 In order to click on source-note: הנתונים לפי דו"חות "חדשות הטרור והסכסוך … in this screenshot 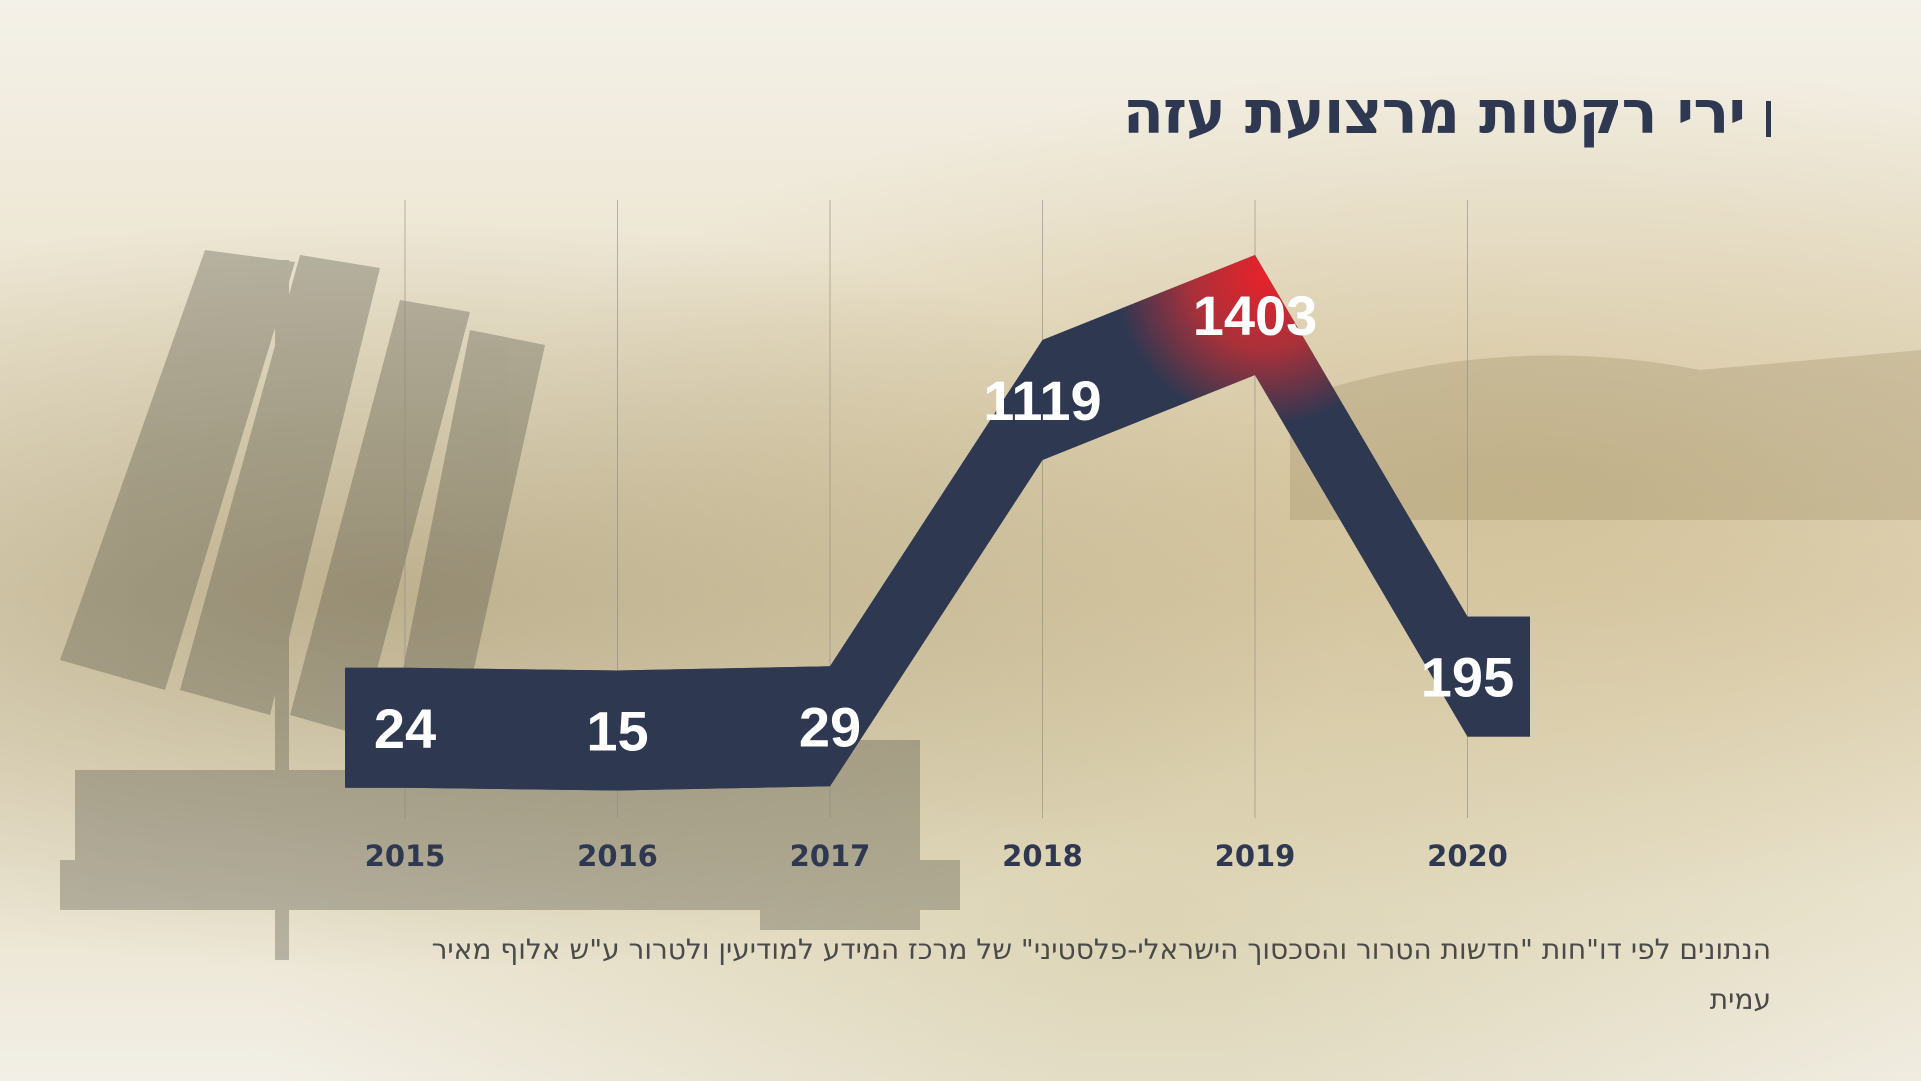, I will do `click(1101, 974)`.